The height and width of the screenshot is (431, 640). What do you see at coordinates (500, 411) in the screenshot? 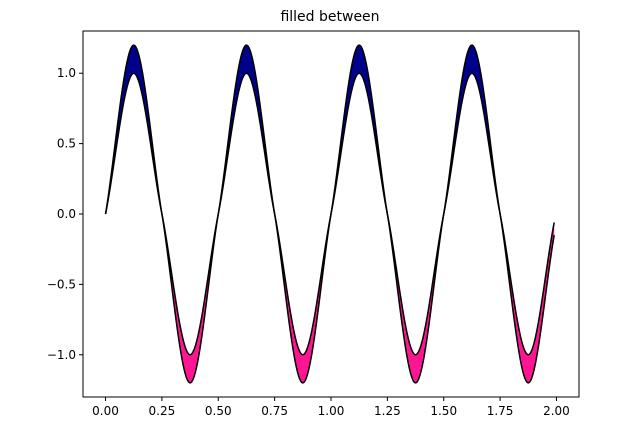
I see `x-tick-label: 1.75` at bounding box center [500, 411].